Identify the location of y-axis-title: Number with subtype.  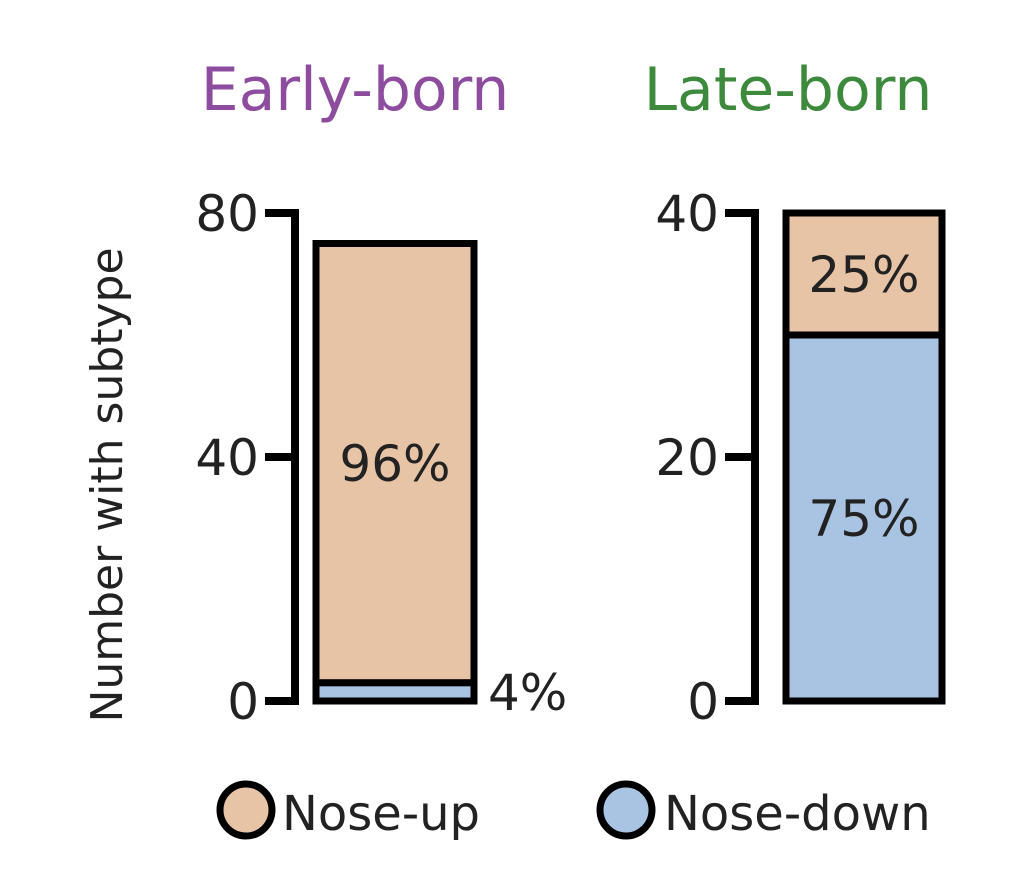
(107, 484).